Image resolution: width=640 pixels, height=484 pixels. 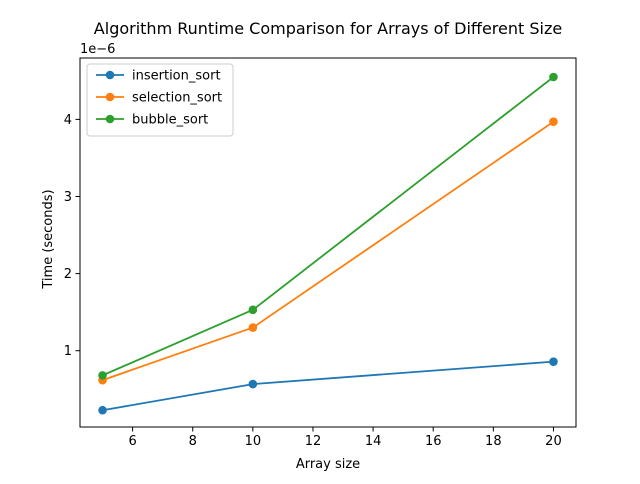 I want to click on y-offset-label: 1e−6, so click(x=97, y=49).